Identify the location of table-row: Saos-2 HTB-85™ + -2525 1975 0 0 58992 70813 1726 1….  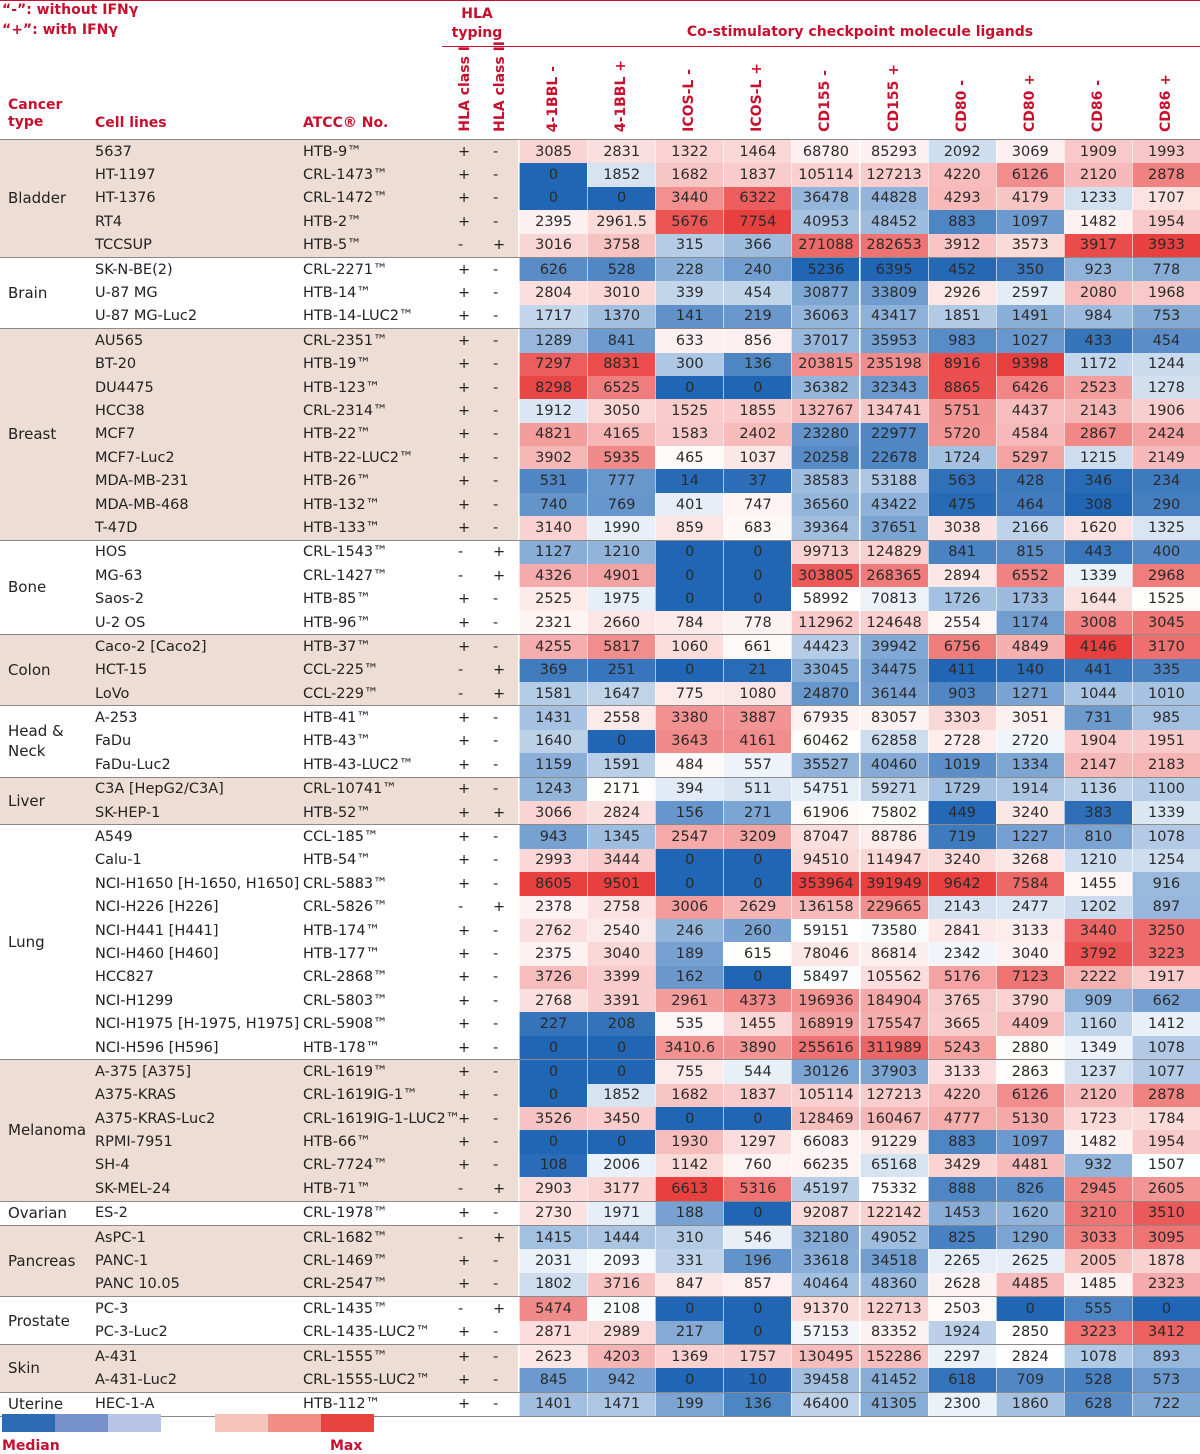
(600, 599).